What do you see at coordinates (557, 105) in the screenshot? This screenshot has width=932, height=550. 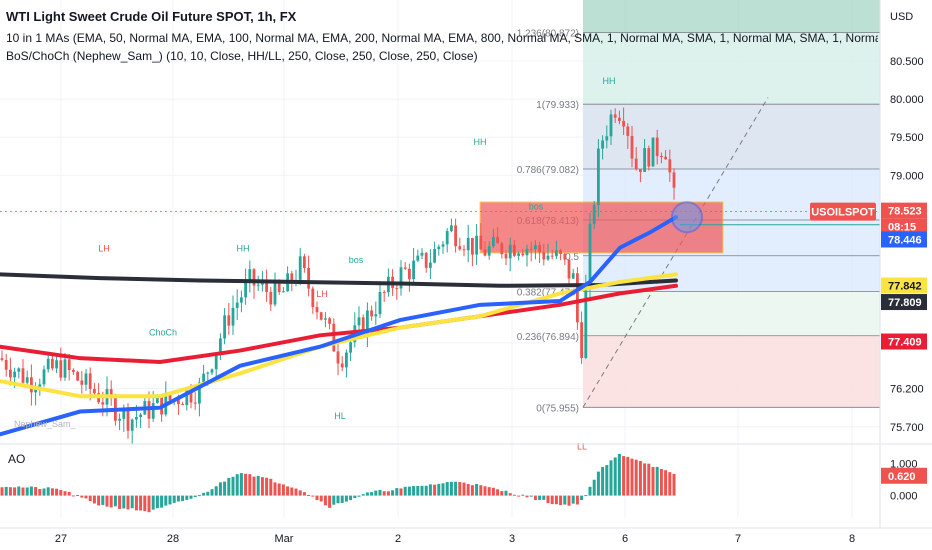 I see `fib-level-label: 1(79.933)` at bounding box center [557, 105].